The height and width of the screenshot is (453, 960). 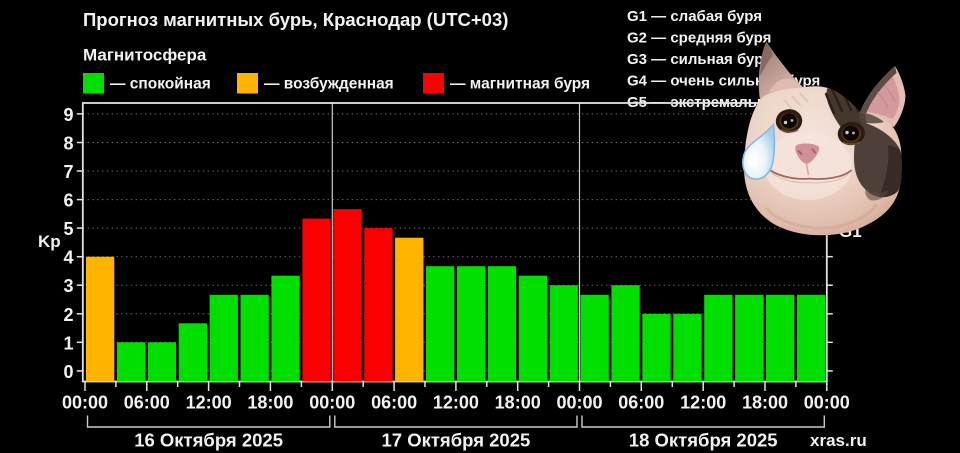 I want to click on svg-text: — спокойная, so click(x=160, y=84).